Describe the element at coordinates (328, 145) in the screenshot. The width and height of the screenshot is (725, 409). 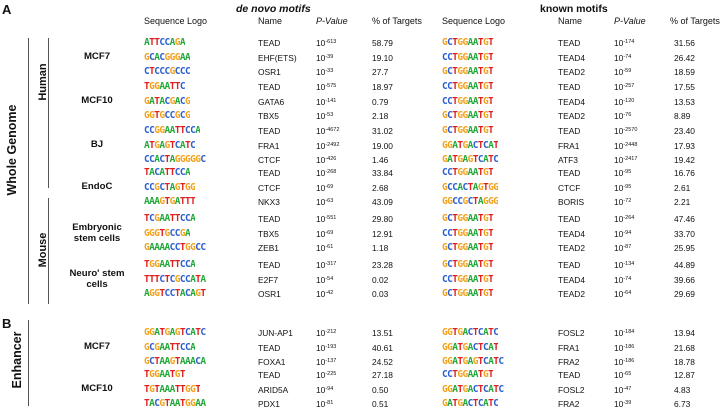
I see `denovo-motif-pvalue: 10-2492` at that location.